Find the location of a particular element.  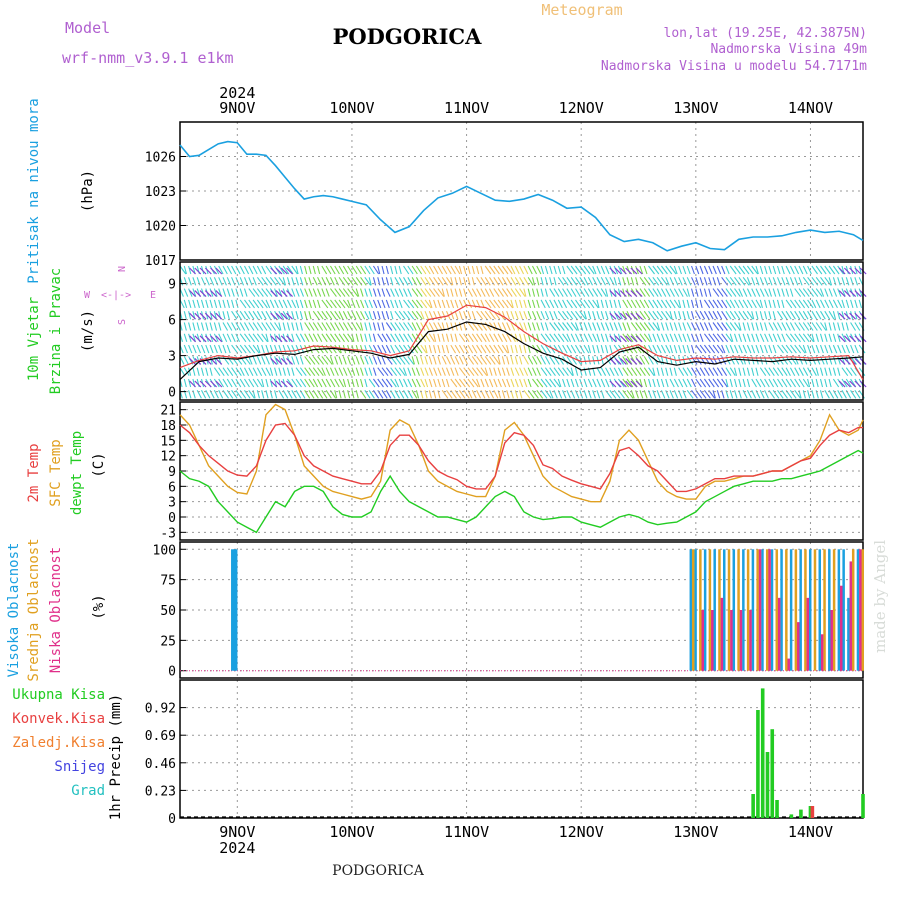

cloud-bar is located at coordinates (851, 616).